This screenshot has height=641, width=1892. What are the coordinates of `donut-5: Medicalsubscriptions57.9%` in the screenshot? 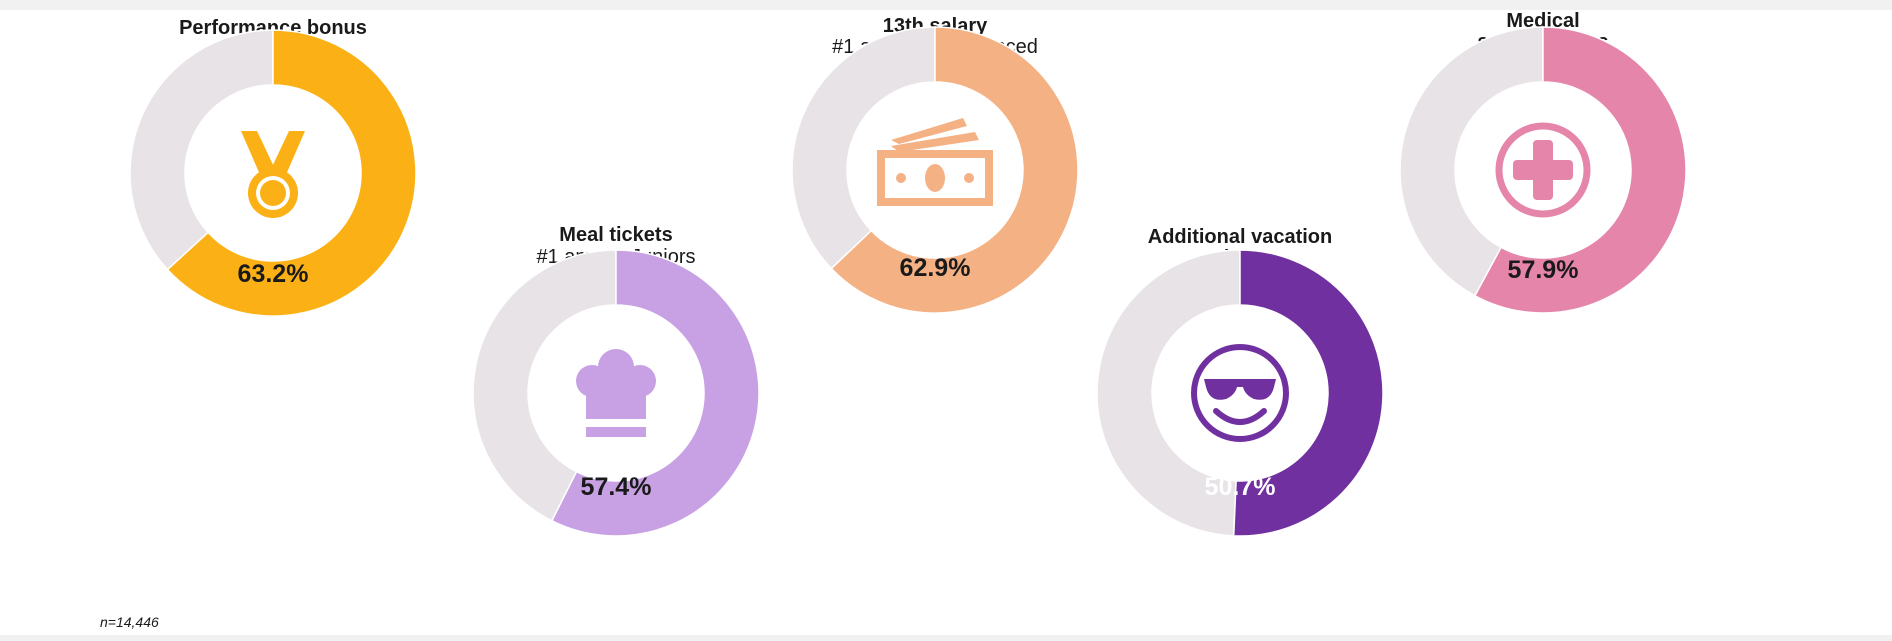 It's located at (1543, 162).